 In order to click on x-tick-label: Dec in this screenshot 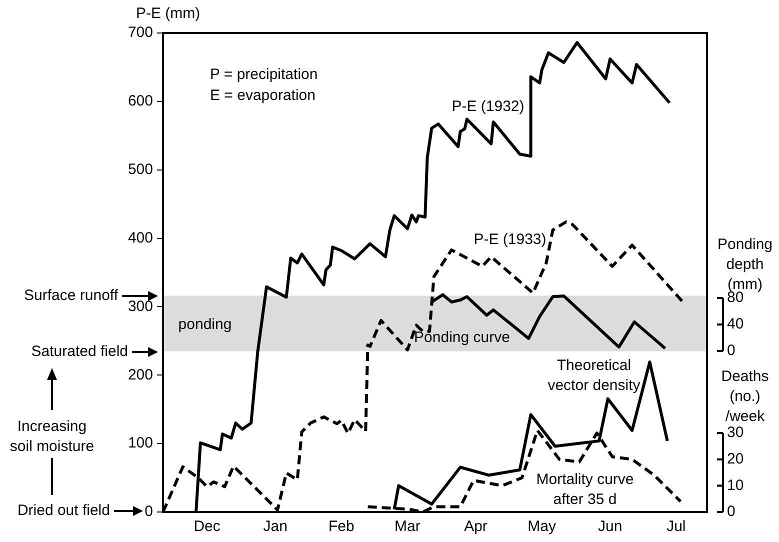, I will do `click(207, 527)`.